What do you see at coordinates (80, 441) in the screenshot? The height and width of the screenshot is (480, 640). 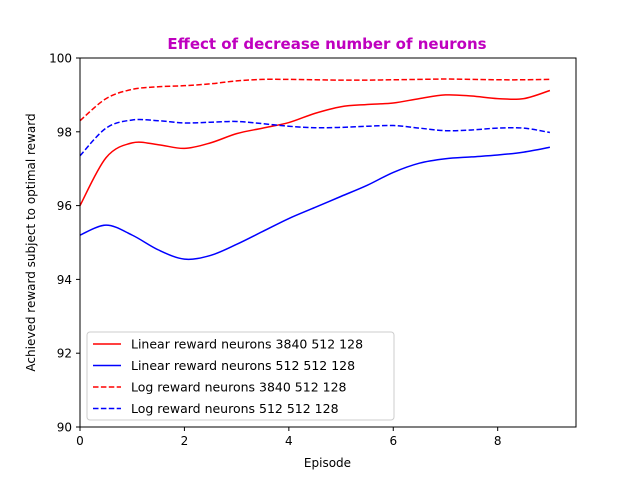 I see `x-tick-label: 0` at bounding box center [80, 441].